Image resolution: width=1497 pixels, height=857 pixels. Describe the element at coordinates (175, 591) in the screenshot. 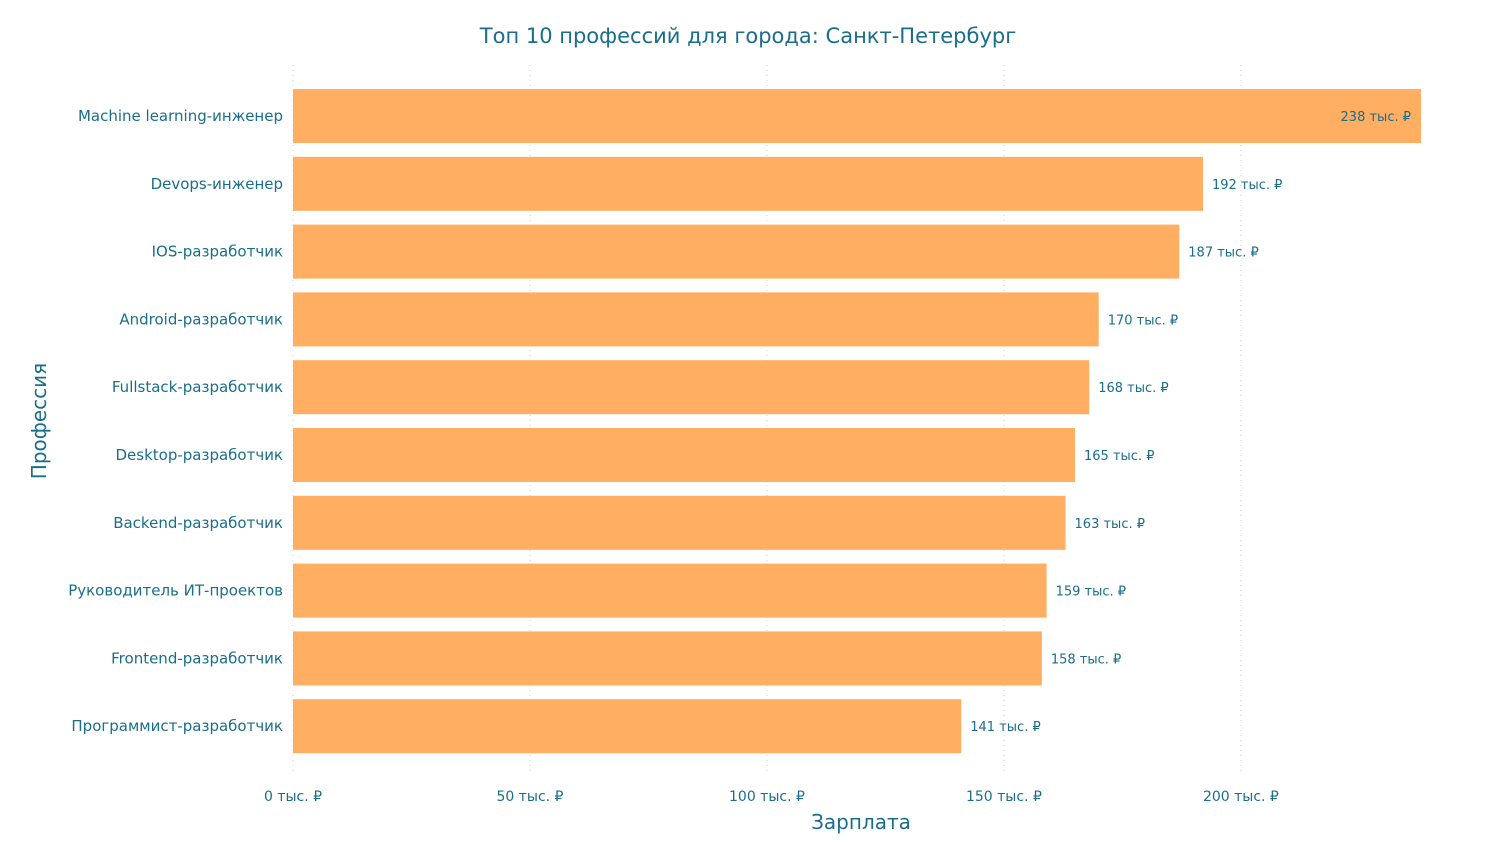

I see `category-label: Руководитель ИТ-проектов` at that location.